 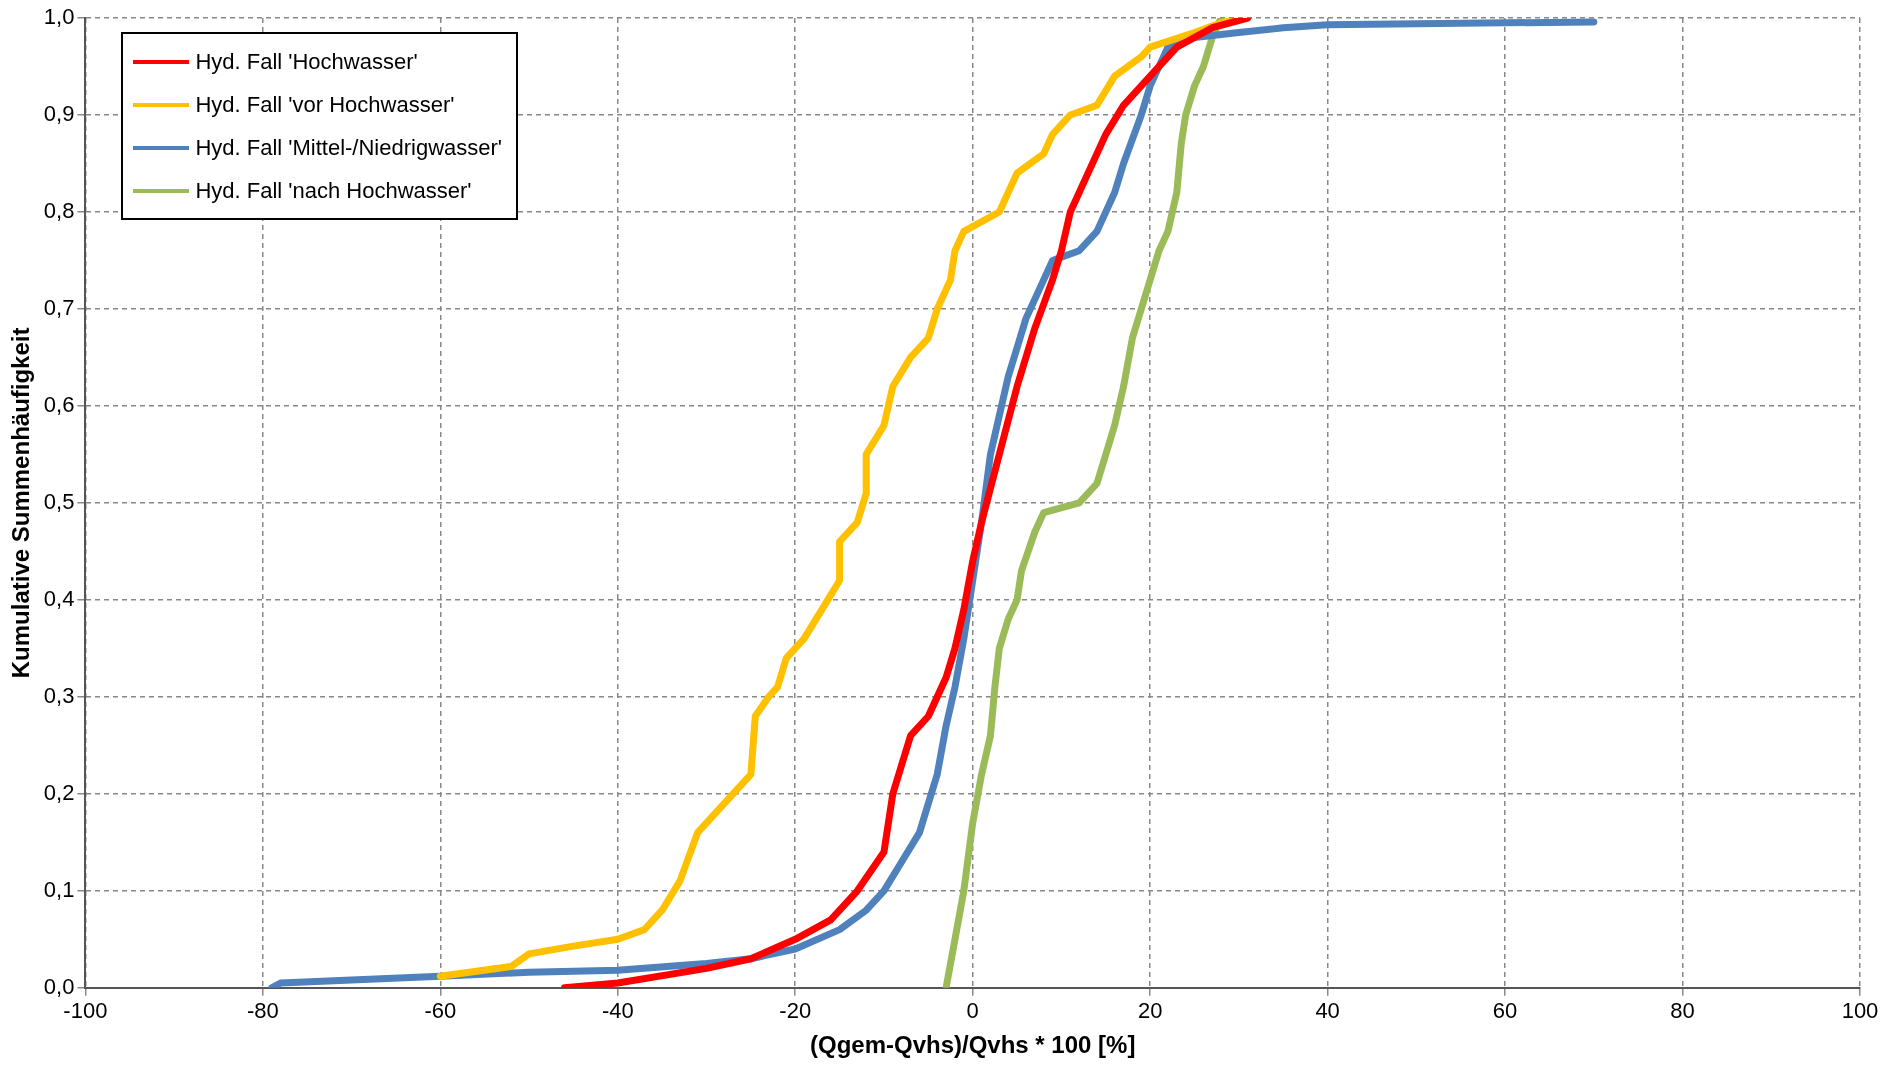 I want to click on x-tick-label: 0, so click(x=972, y=1011).